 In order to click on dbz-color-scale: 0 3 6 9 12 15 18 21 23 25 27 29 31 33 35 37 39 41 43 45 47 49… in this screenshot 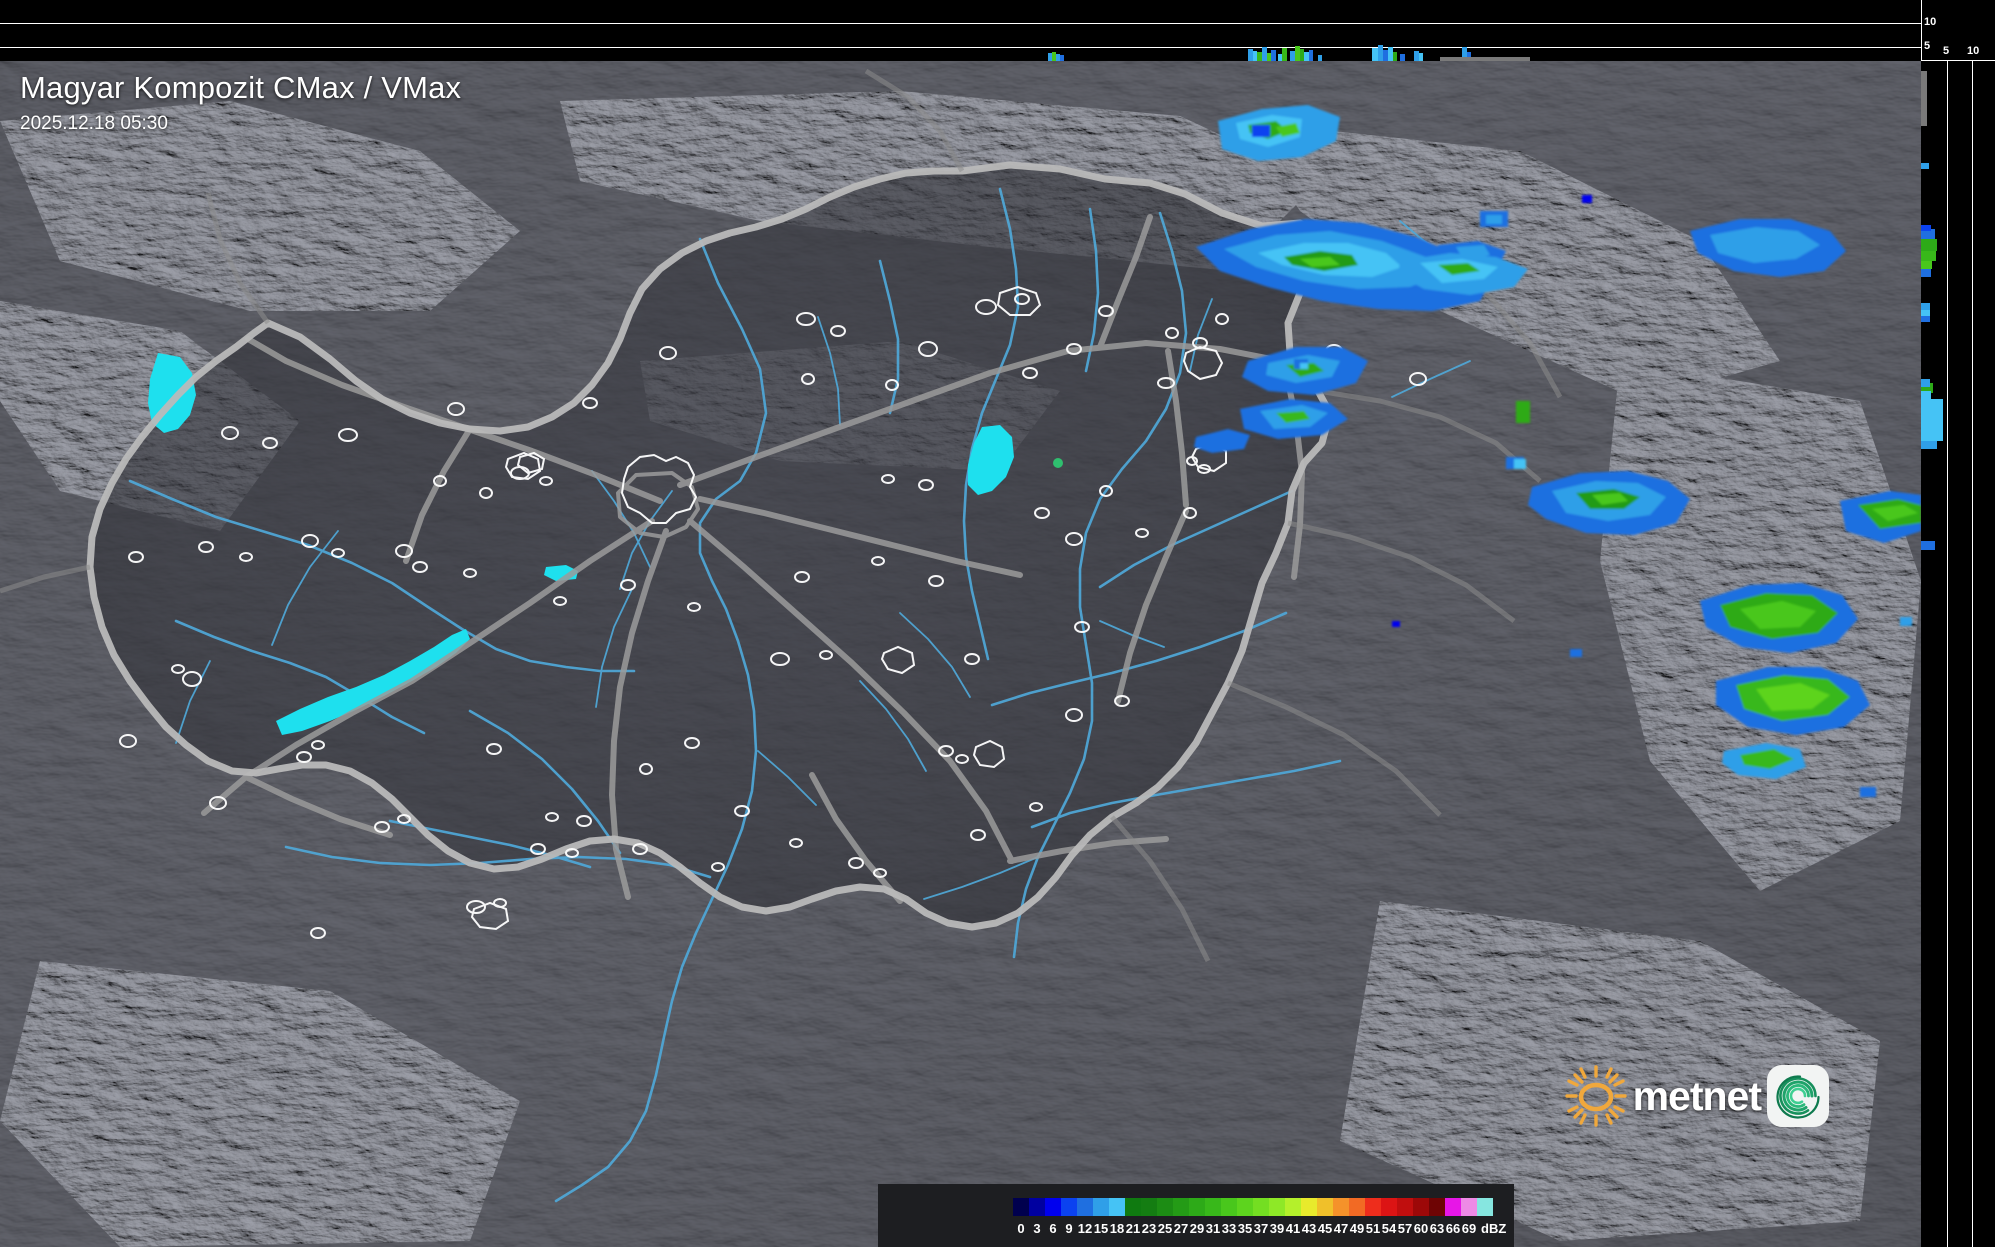, I will do `click(1196, 1215)`.